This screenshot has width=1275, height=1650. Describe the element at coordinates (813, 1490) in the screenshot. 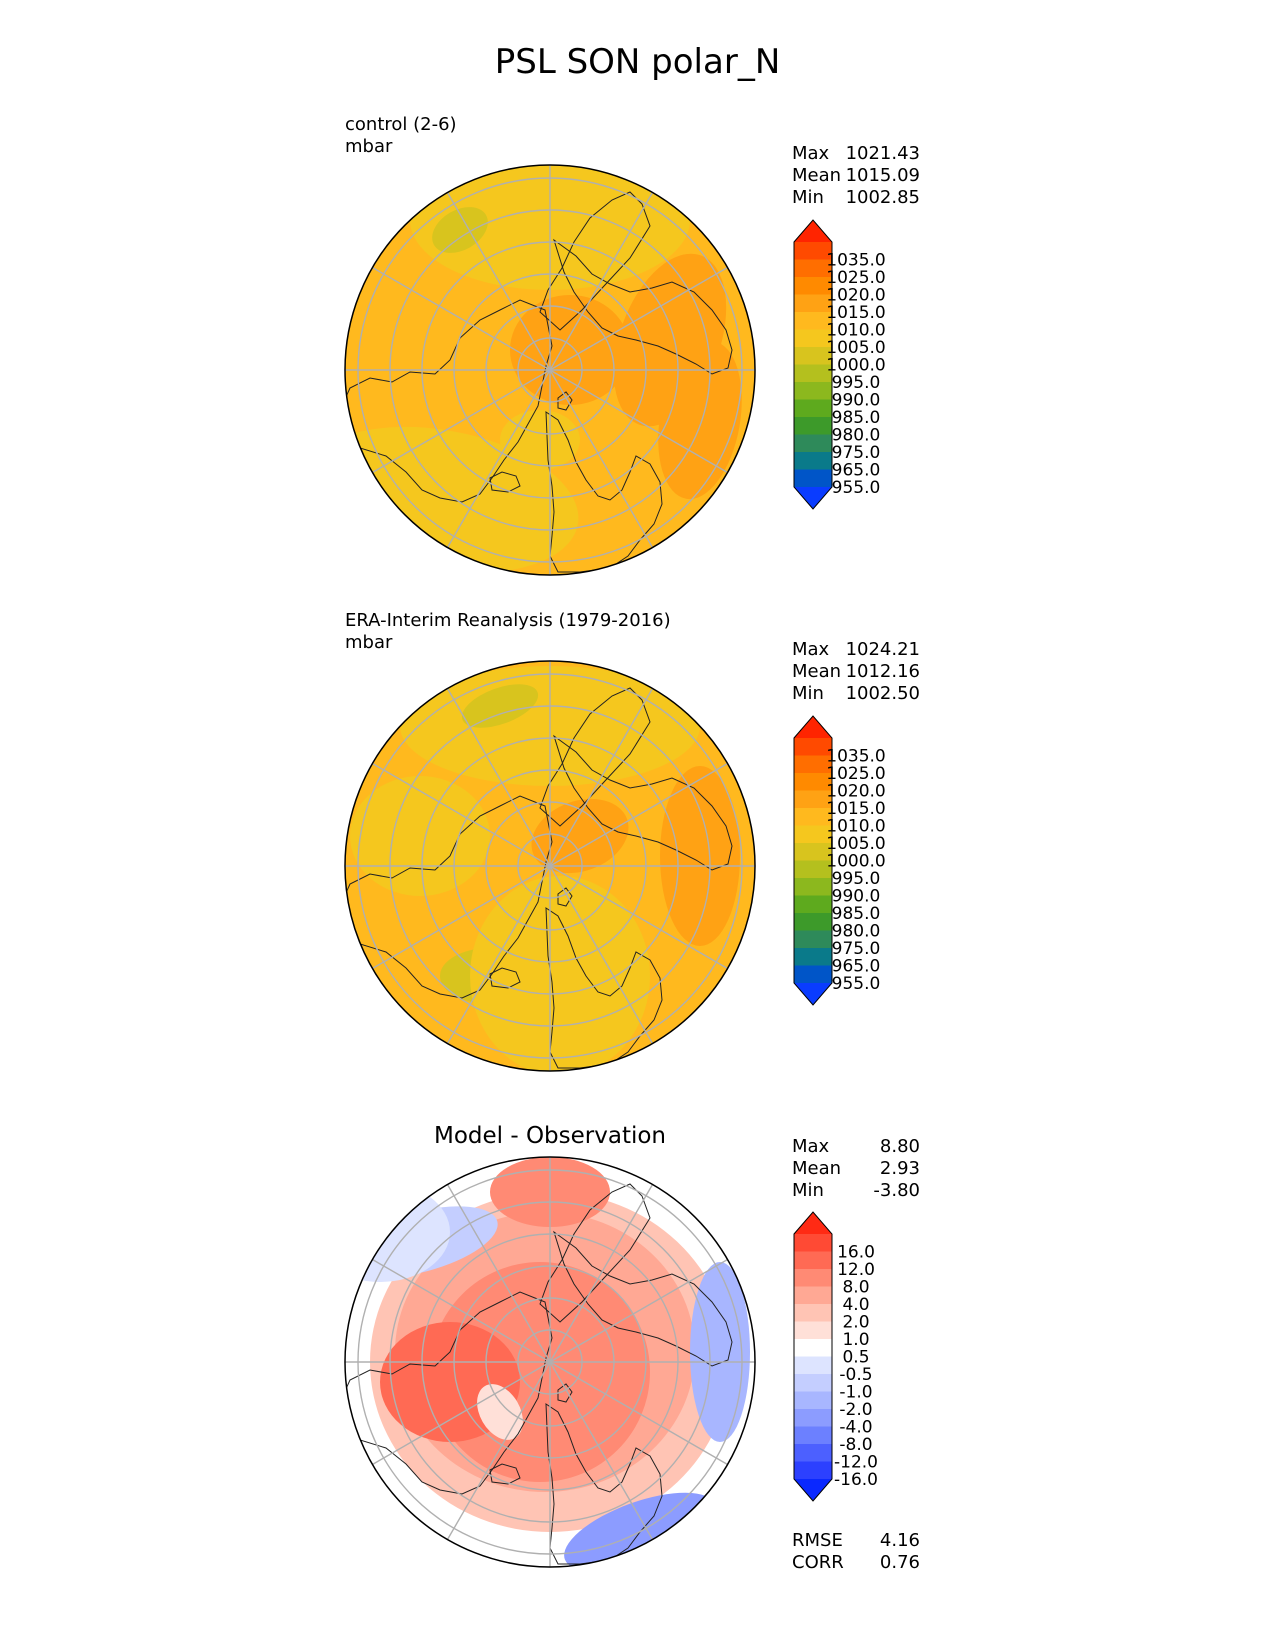

I see `panel3-colorbar-extend-min` at that location.